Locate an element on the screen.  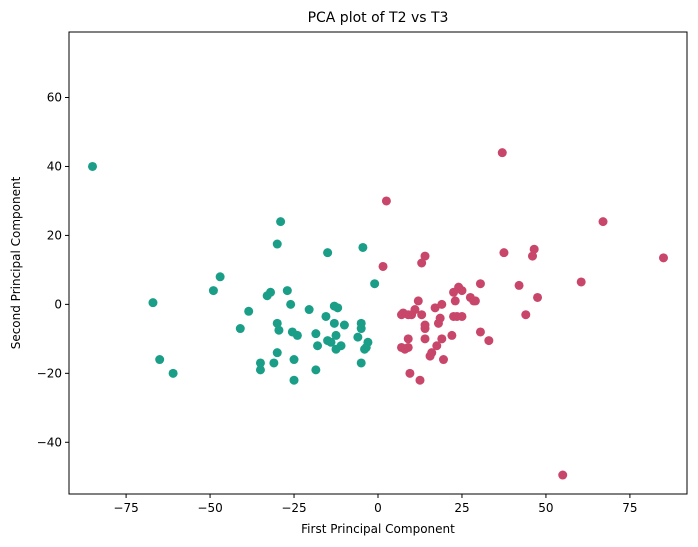
y-tick-label: −40 is located at coordinates (49, 442).